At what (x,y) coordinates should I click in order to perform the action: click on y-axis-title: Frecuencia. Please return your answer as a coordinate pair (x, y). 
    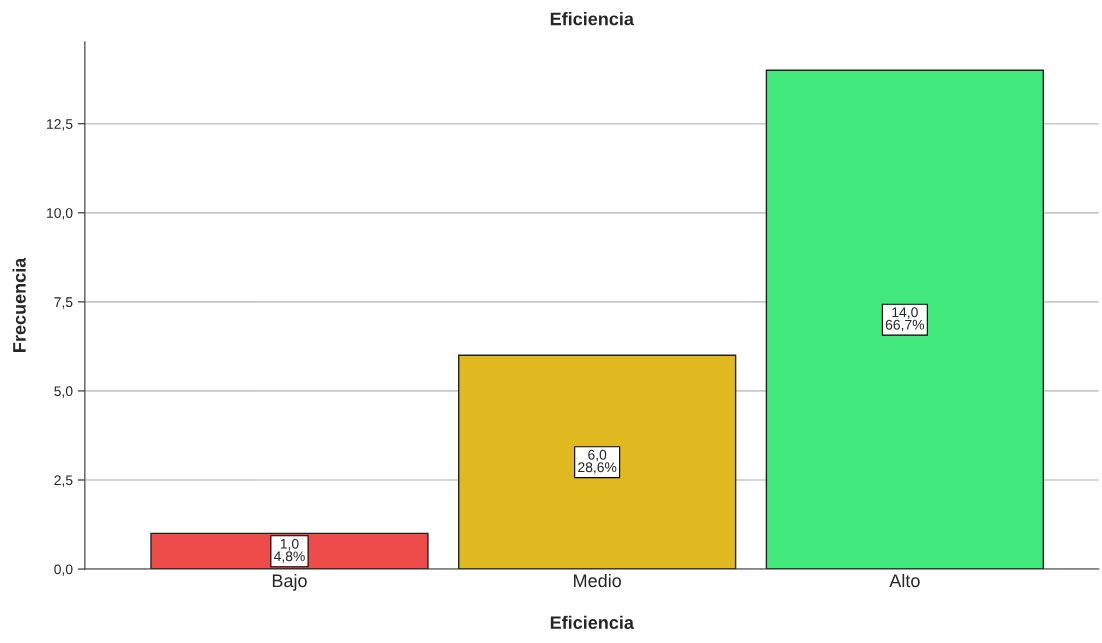
    Looking at the image, I should click on (19, 304).